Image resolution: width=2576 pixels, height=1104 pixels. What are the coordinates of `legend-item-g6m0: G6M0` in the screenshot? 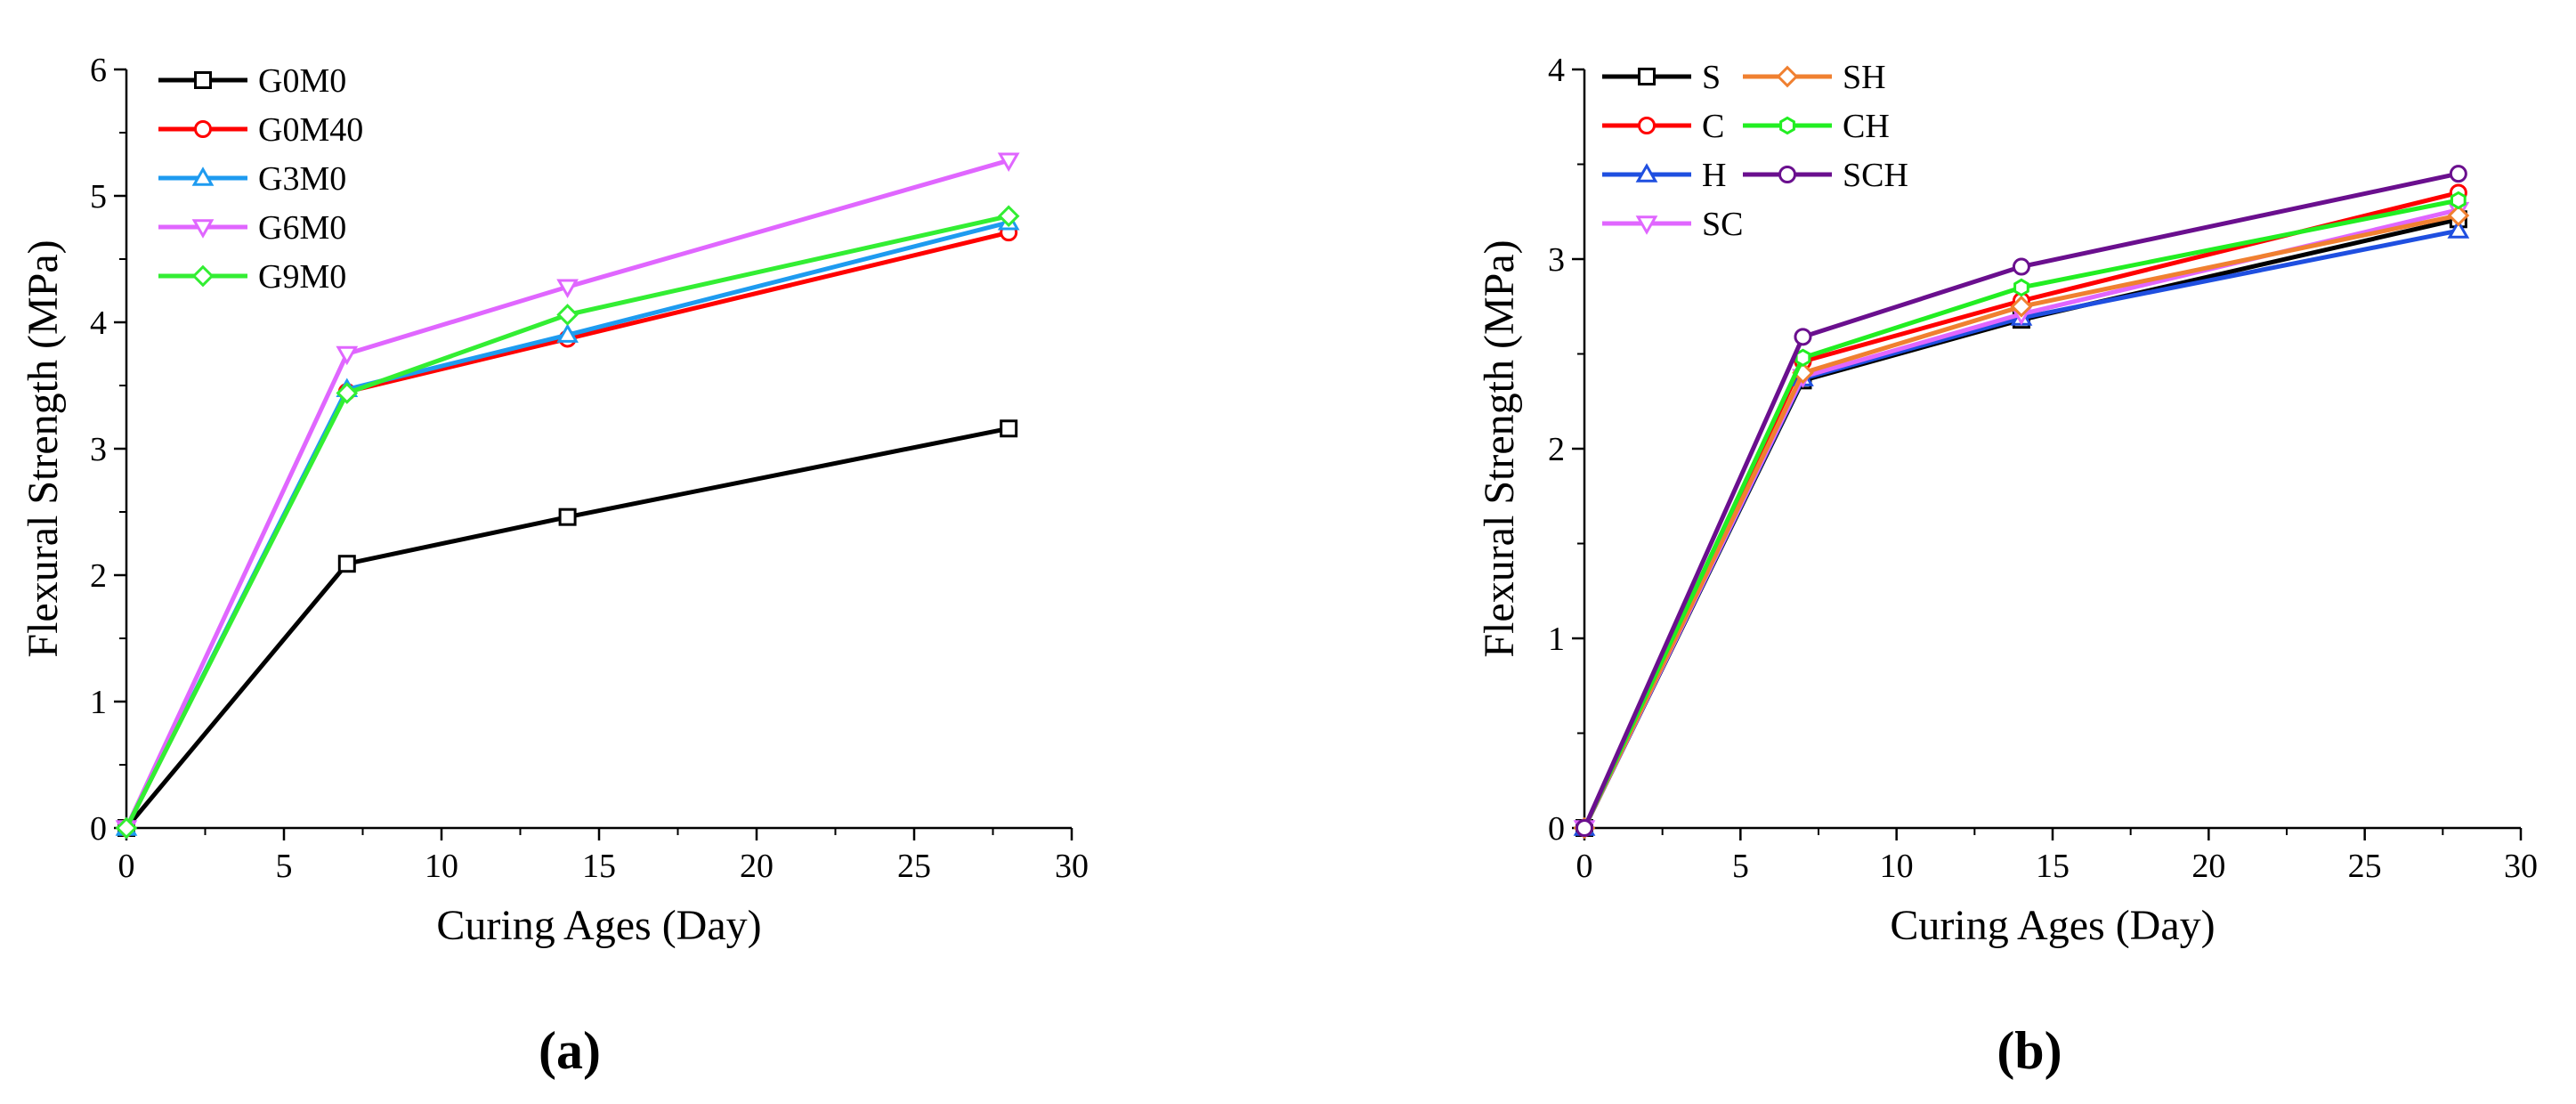 It's located at (252, 228).